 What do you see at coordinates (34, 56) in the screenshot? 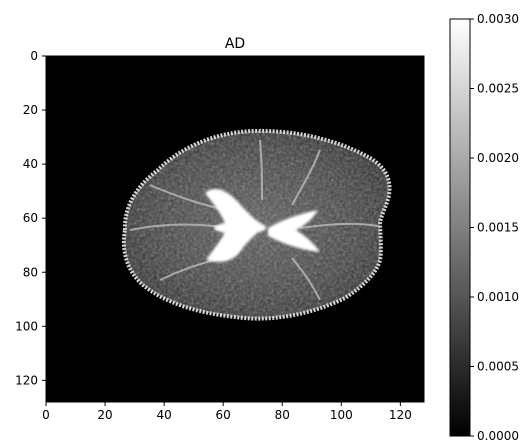
I see `y-tick-label: 0` at bounding box center [34, 56].